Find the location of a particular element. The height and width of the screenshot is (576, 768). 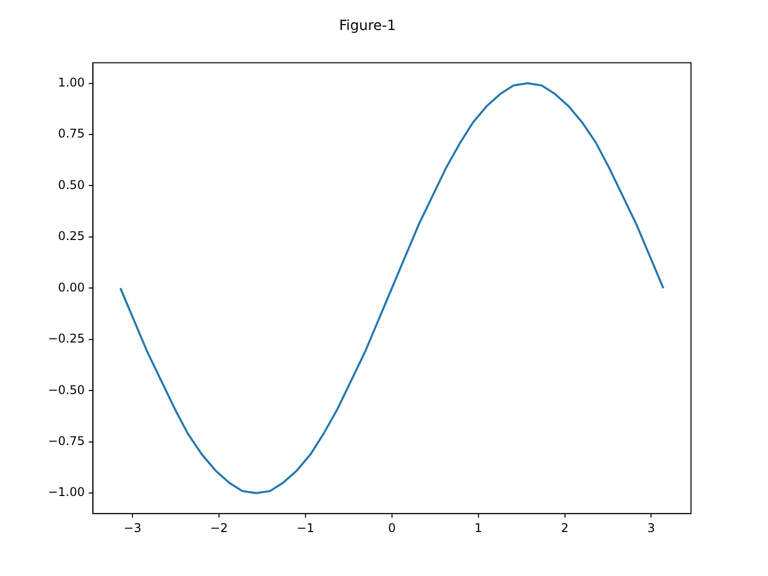

y-tick-label: 0.50 is located at coordinates (71, 185).